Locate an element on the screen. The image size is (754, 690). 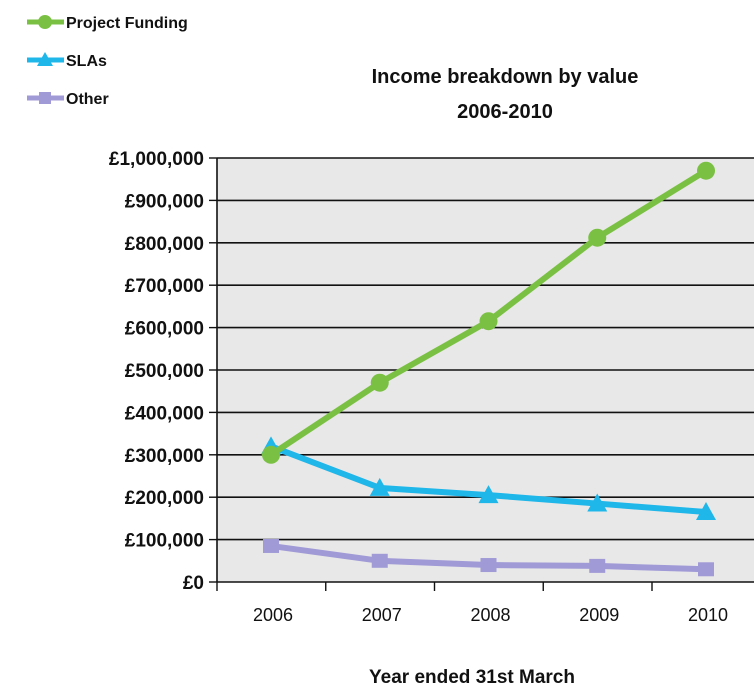
series-other is located at coordinates (488, 557).